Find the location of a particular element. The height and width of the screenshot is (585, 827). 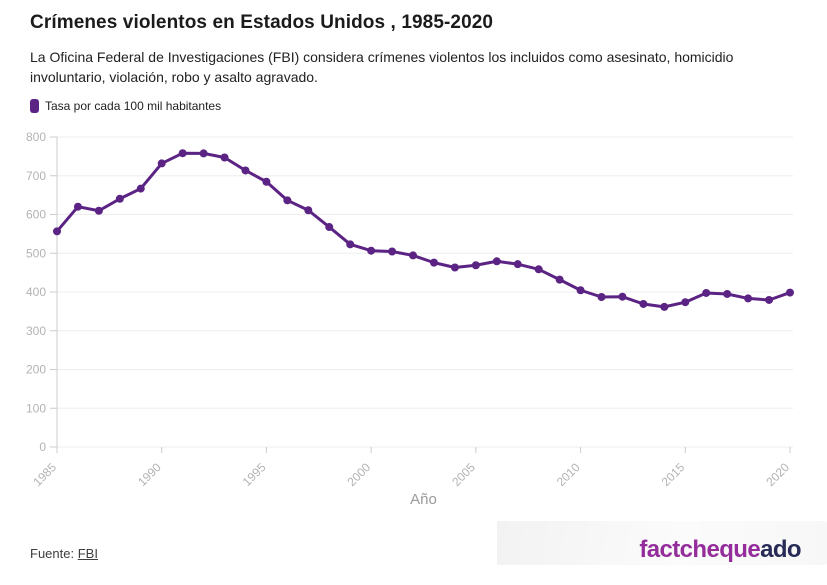

y-axis-tick-label: 500 is located at coordinates (36, 253).